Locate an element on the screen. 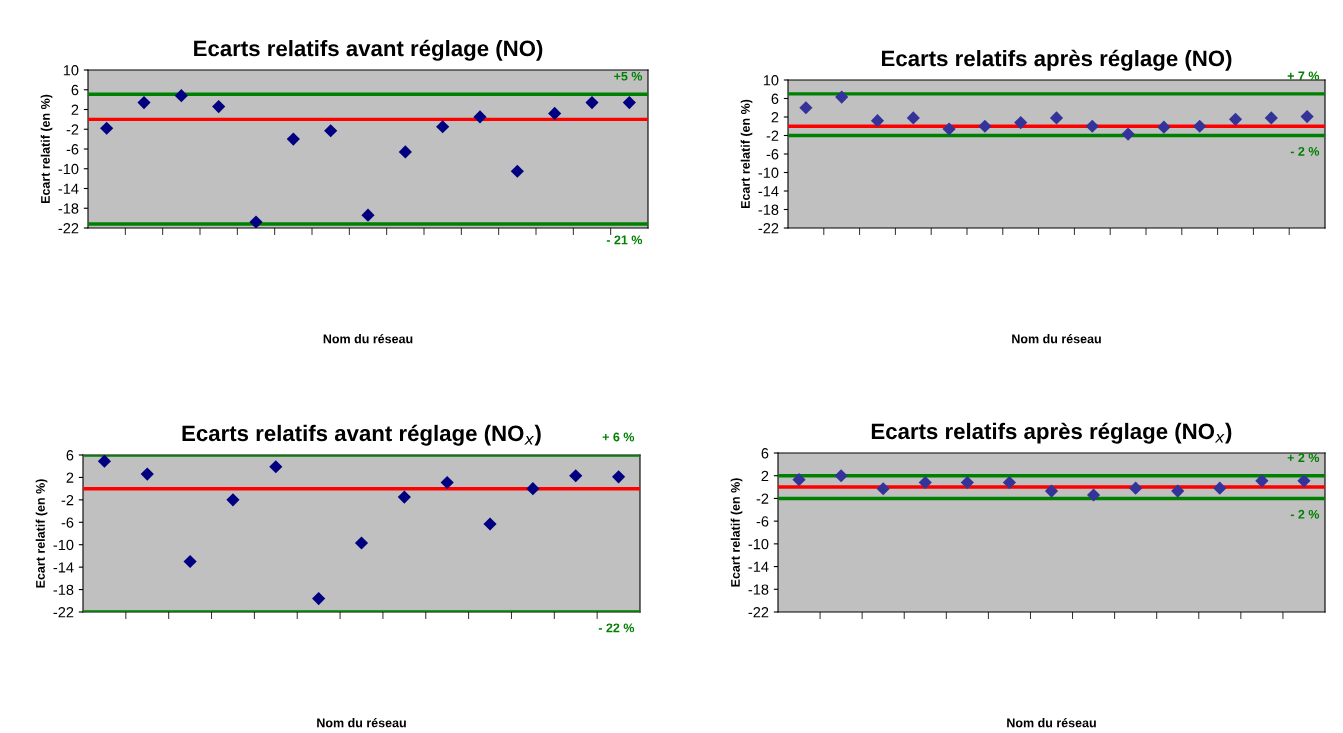 The image size is (1343, 733). chart-title: Ecarts relatifs après réglage (NO$_{x}$) is located at coordinates (1051, 433).